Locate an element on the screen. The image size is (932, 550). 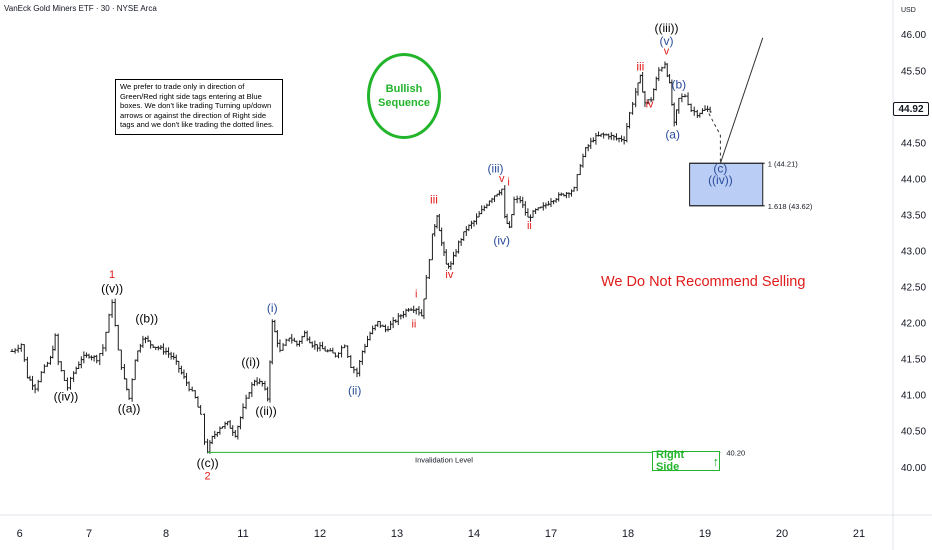
wave-label: ((b)) is located at coordinates (146, 319).